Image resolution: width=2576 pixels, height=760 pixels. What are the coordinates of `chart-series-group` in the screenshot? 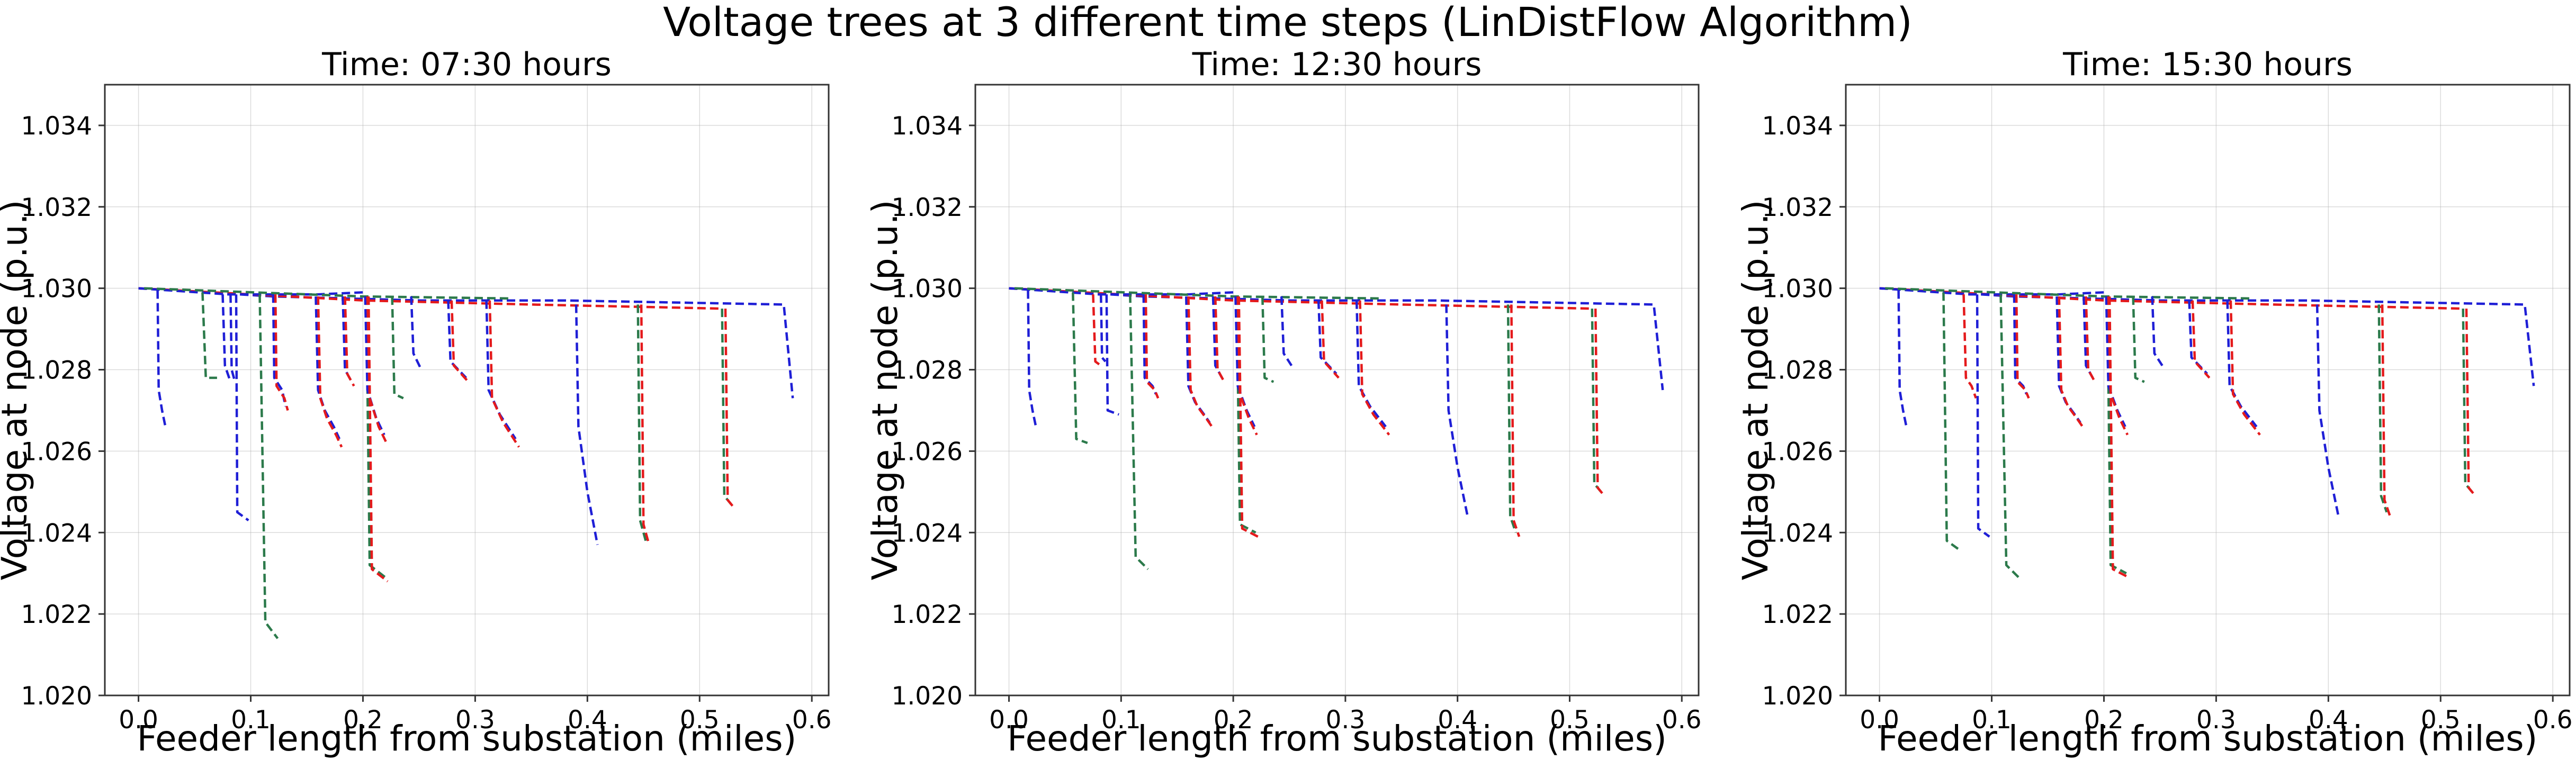 It's located at (466, 463).